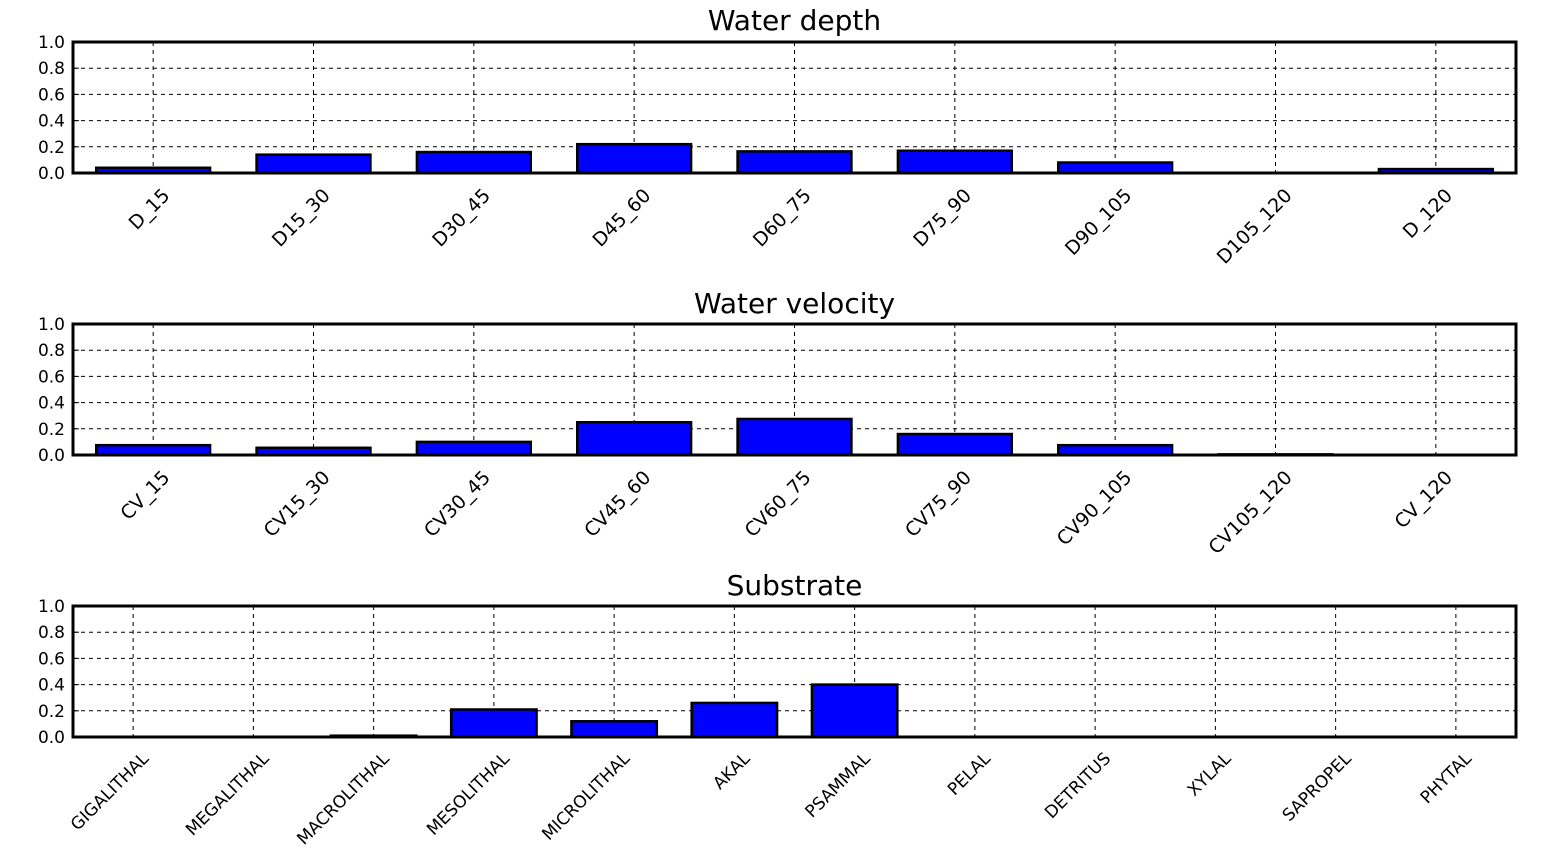  What do you see at coordinates (468, 794) in the screenshot?
I see `x-tick-label: MESOLITHAL` at bounding box center [468, 794].